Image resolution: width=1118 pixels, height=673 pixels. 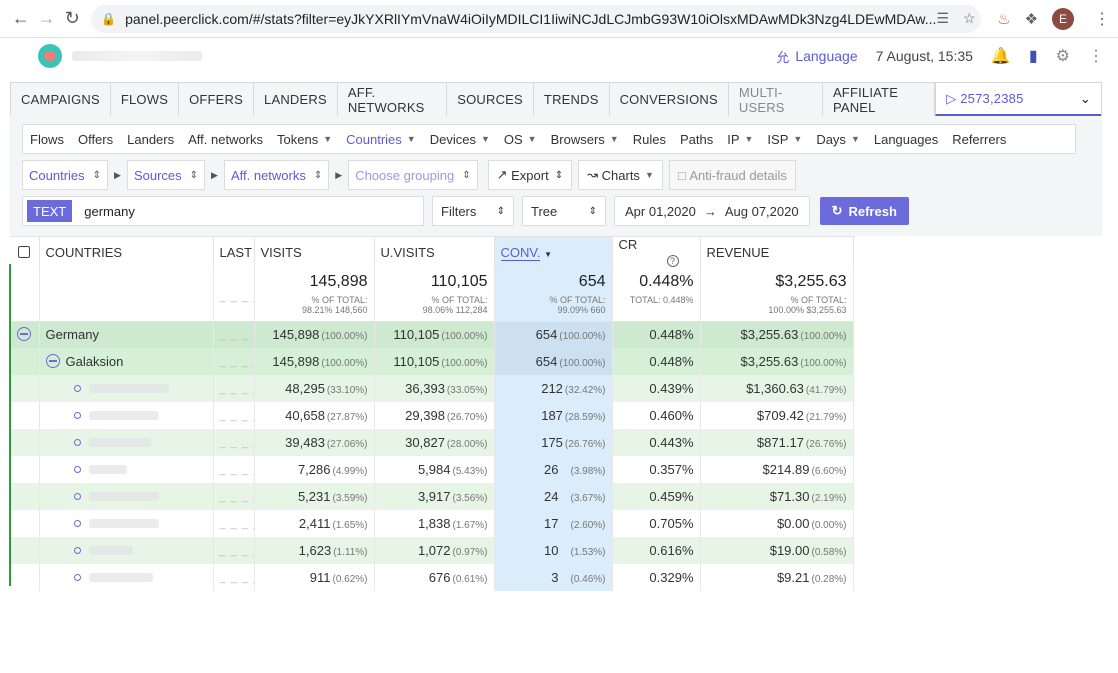 What do you see at coordinates (696, 139) in the screenshot?
I see `sub-tab-paths: Paths` at bounding box center [696, 139].